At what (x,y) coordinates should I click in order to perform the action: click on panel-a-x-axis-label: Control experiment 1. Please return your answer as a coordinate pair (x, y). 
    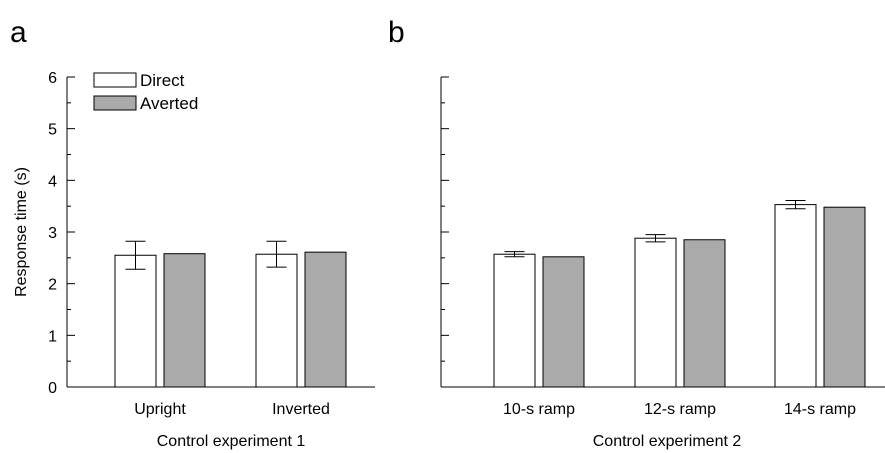
    Looking at the image, I should click on (231, 441).